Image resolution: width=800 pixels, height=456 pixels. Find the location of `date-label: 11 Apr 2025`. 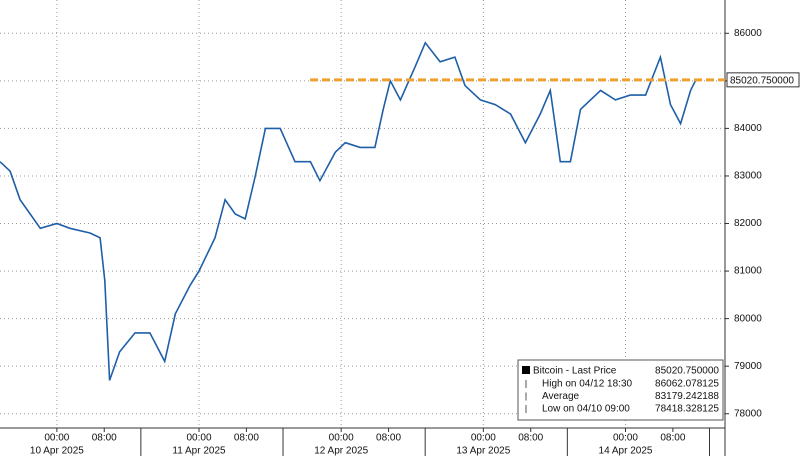

date-label: 11 Apr 2025 is located at coordinates (199, 451).